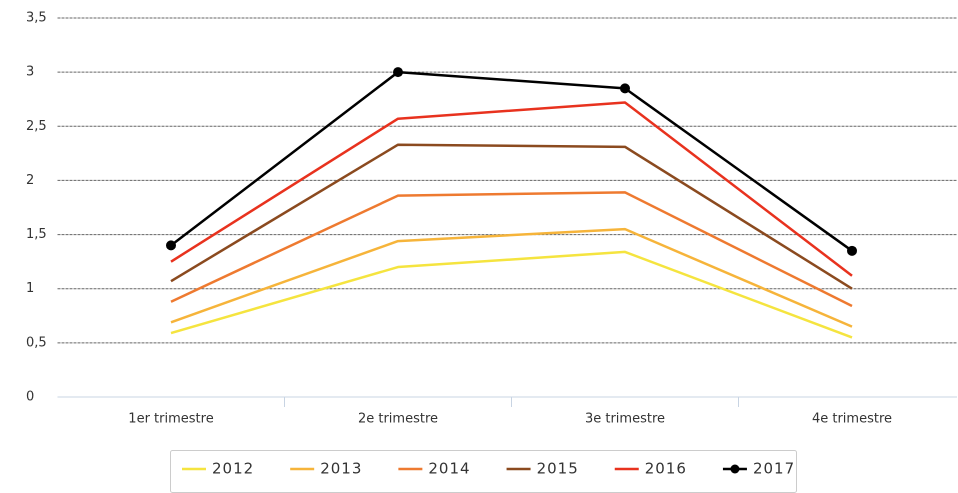 The width and height of the screenshot is (958, 493). What do you see at coordinates (398, 419) in the screenshot?
I see `x-tick-label: 2e trimestre` at bounding box center [398, 419].